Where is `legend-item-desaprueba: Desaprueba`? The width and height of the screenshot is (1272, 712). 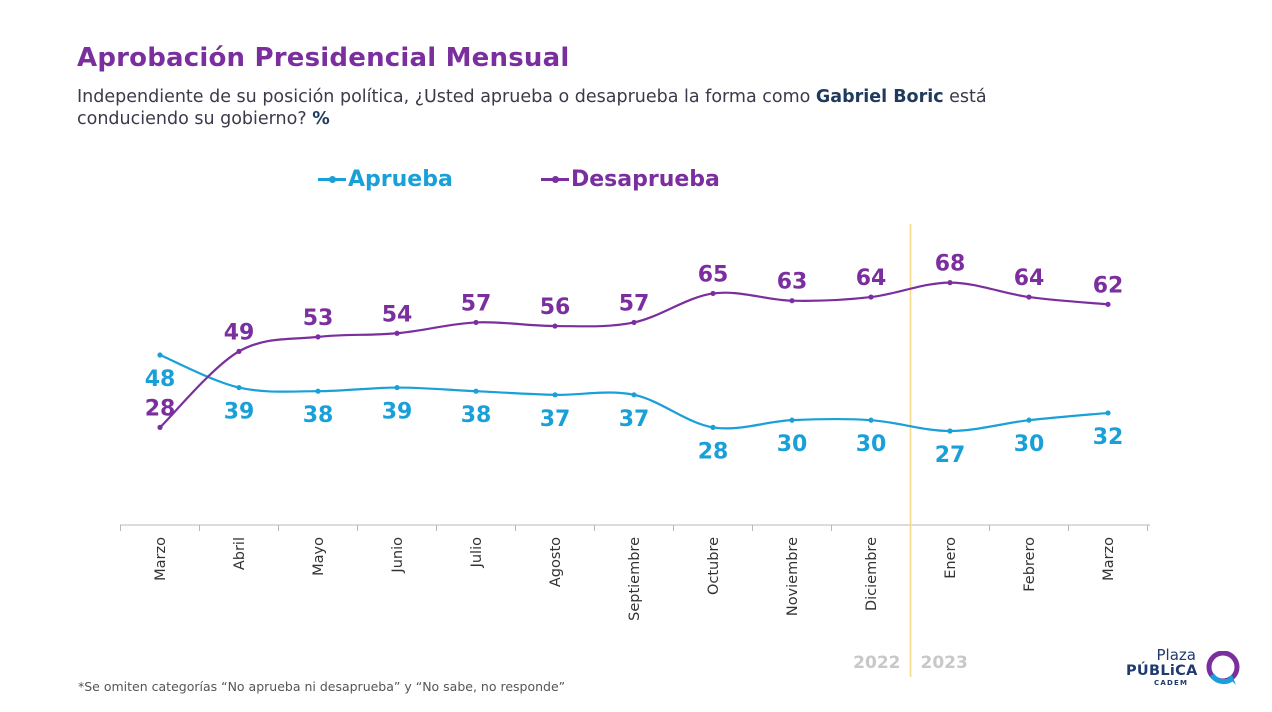 legend-item-desaprueba: Desaprueba is located at coordinates (630, 179).